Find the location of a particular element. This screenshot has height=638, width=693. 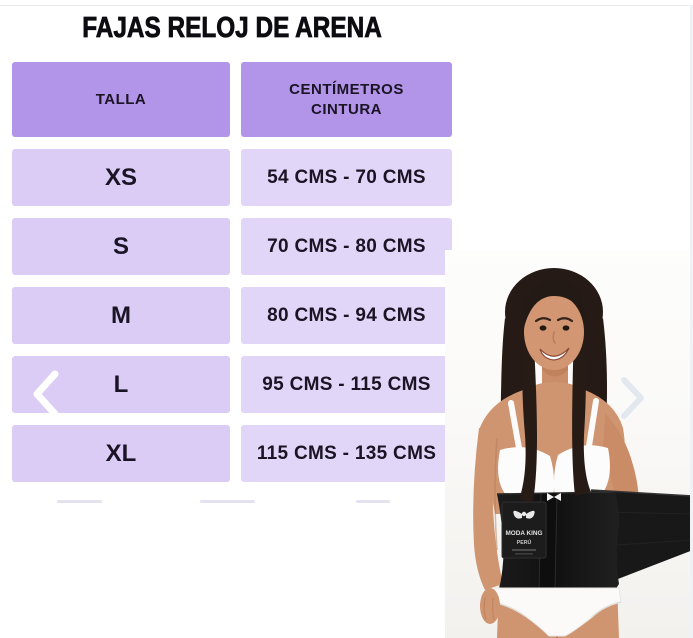

column-header-talla-label: TALLA is located at coordinates (121, 99).